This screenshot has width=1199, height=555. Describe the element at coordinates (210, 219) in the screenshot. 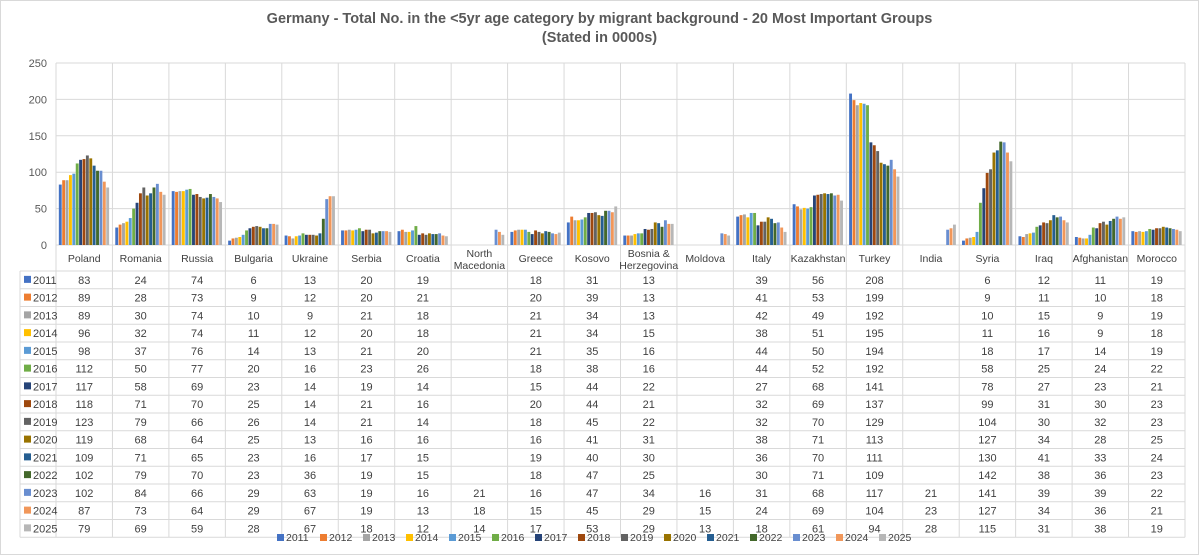

I see `bar-2022-russia` at that location.